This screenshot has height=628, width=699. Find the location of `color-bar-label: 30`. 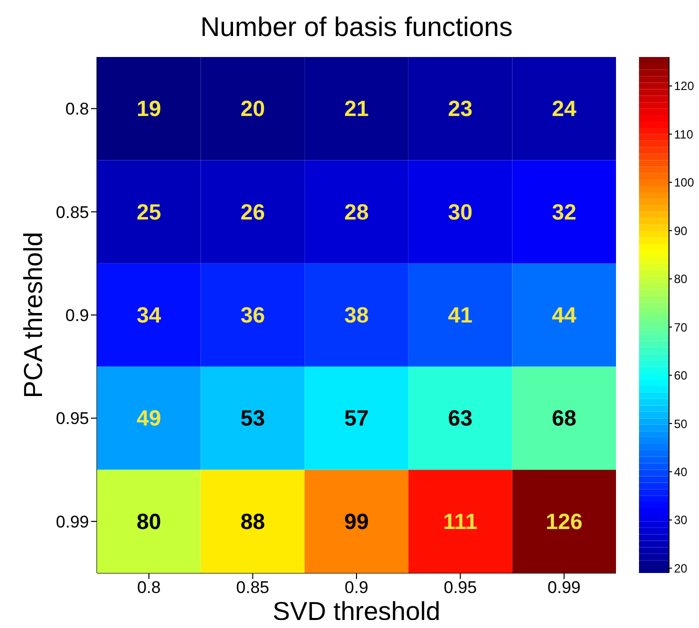

color-bar-label: 30 is located at coordinates (681, 520).